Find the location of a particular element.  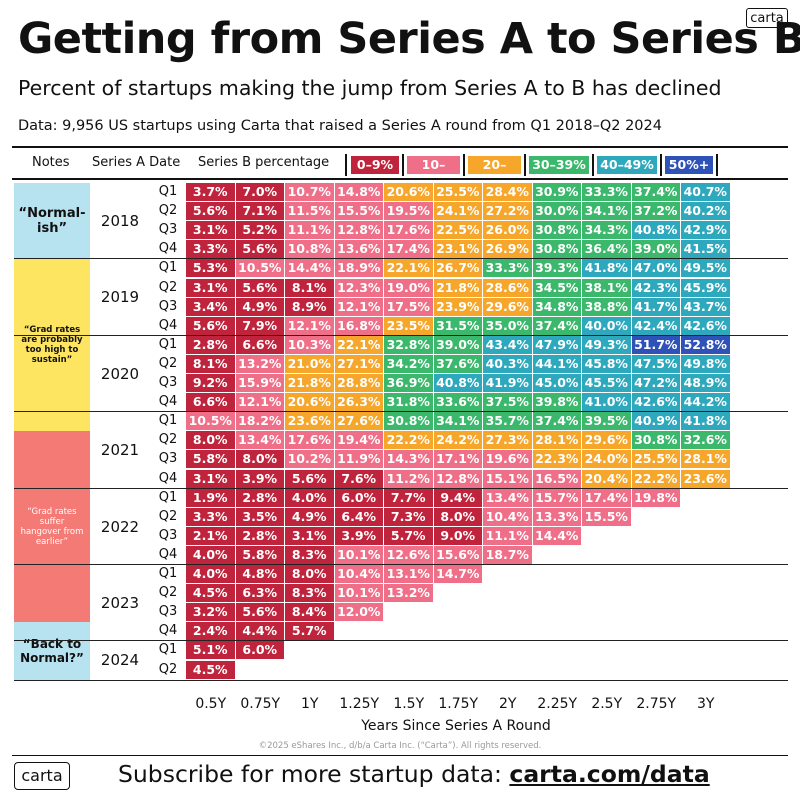

heatmap-cell: 41.0% is located at coordinates (606, 402).